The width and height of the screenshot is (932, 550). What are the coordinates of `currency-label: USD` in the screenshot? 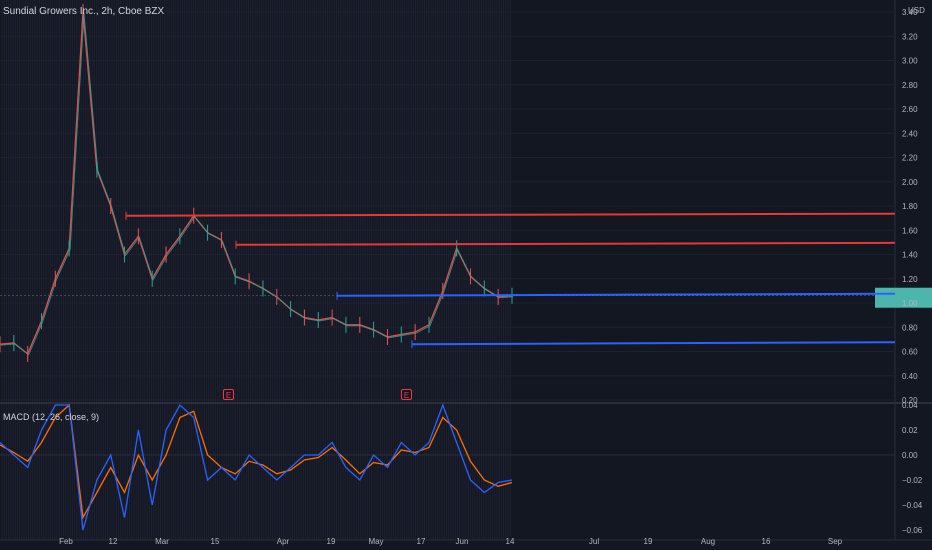 It's located at (916, 10).